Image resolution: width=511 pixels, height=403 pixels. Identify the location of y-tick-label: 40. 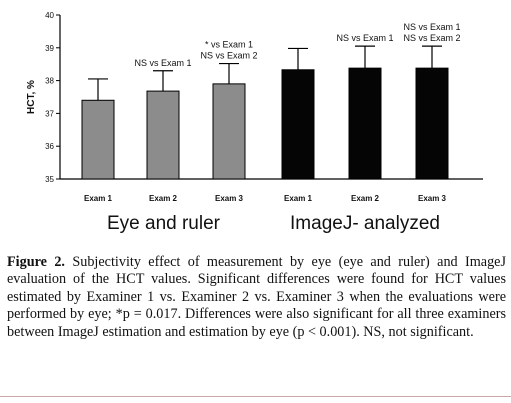
(49, 15).